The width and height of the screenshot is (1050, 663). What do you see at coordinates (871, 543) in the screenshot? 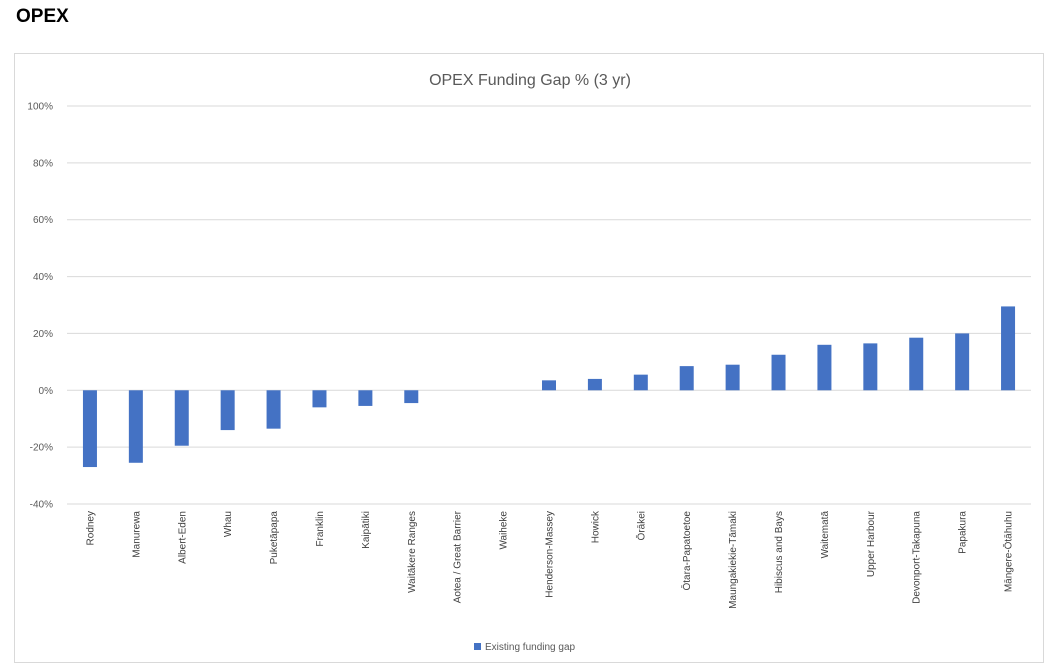
I see `x-category-label: Upper Harbour` at bounding box center [871, 543].